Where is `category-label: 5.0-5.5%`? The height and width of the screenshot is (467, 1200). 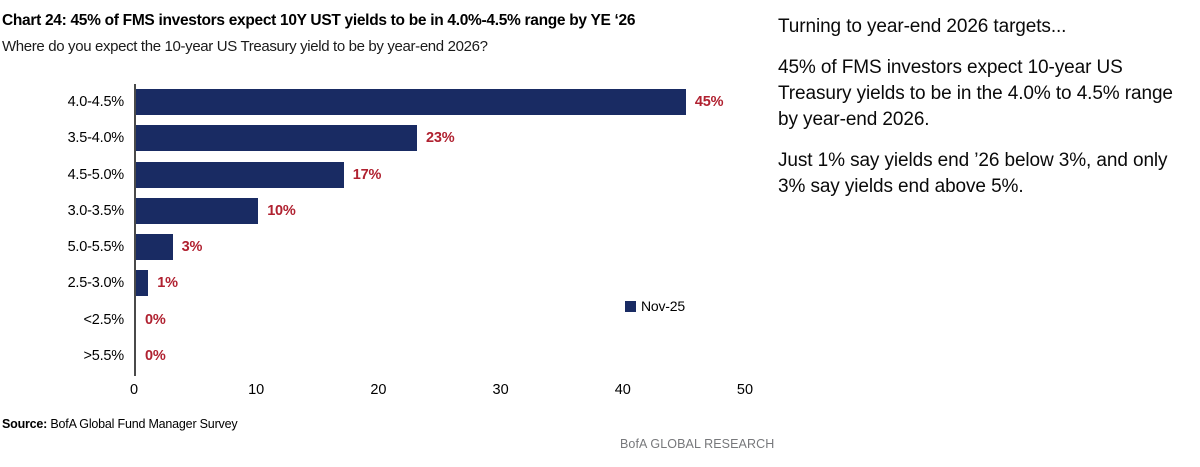 category-label: 5.0-5.5% is located at coordinates (96, 247).